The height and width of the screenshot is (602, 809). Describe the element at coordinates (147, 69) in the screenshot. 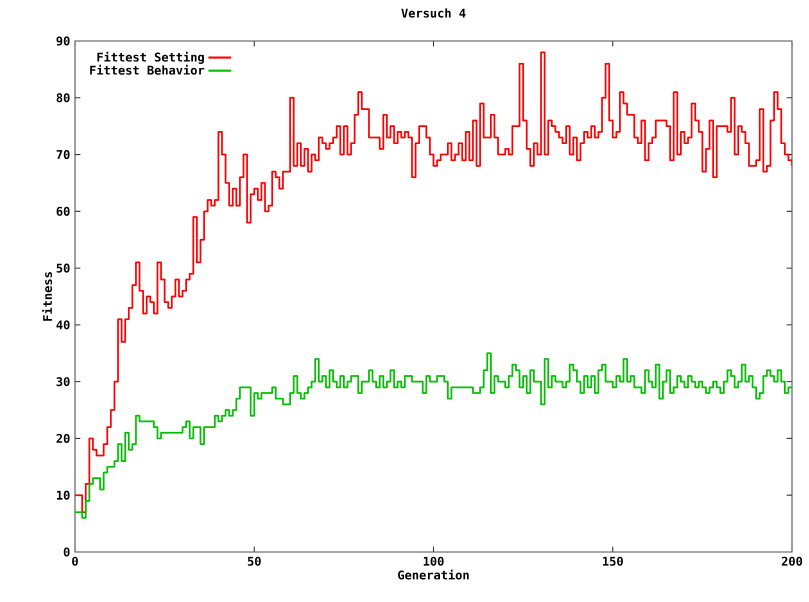

I see `legend-label: Fittest Behavior` at that location.